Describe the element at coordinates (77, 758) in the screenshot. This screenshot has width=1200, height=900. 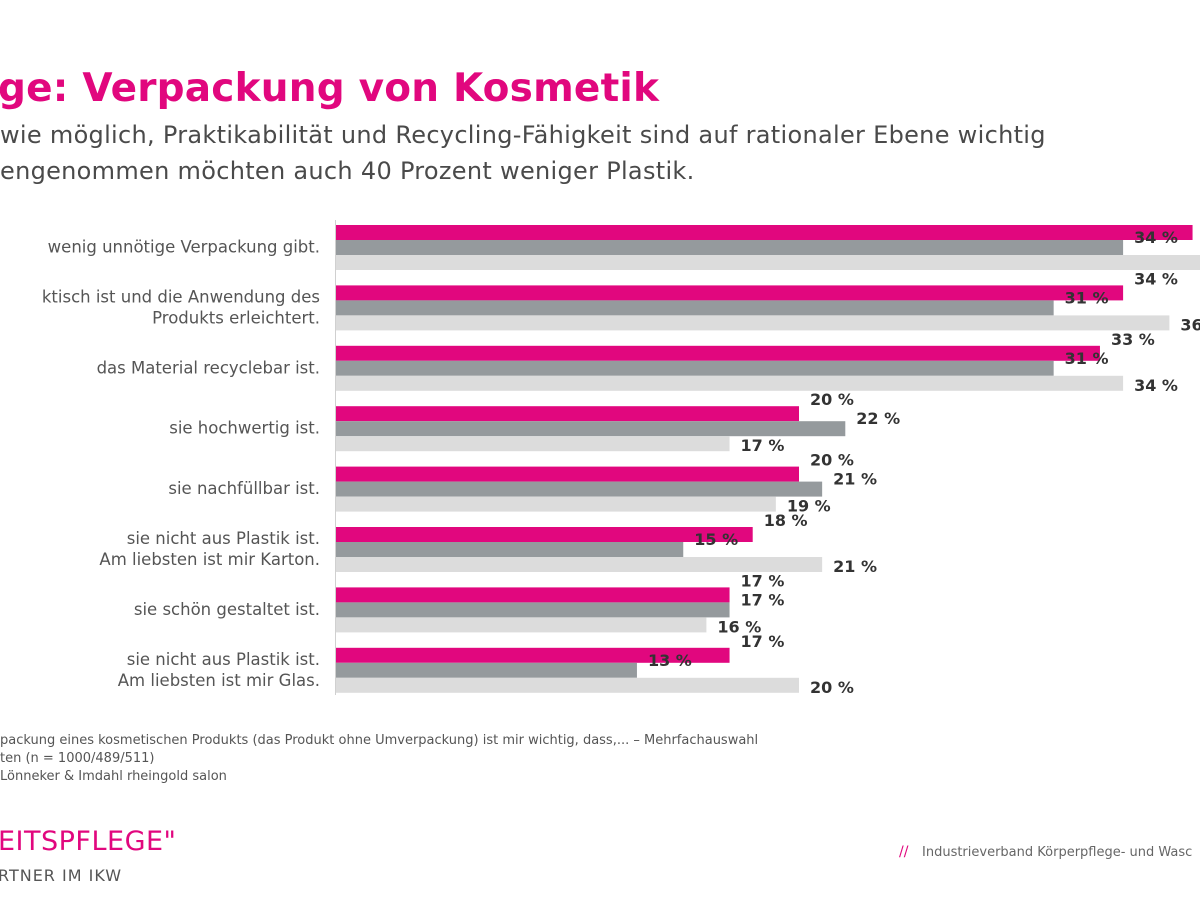
I see `footnote-base: ten (n = 1000/489/511)` at that location.